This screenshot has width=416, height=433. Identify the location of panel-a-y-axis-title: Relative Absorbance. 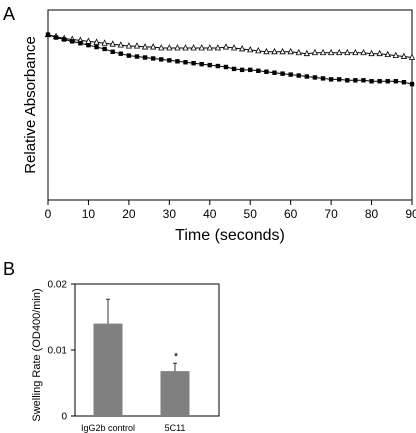
(30, 105).